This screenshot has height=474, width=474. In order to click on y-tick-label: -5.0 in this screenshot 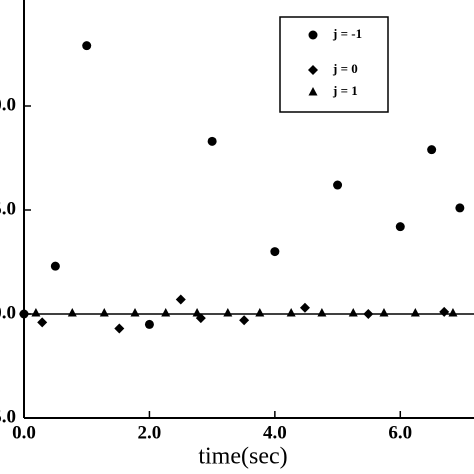, I will do `click(8, 416)`.